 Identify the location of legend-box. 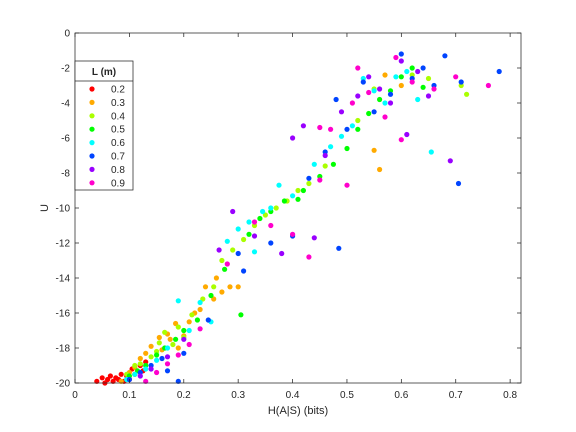
(104, 125).